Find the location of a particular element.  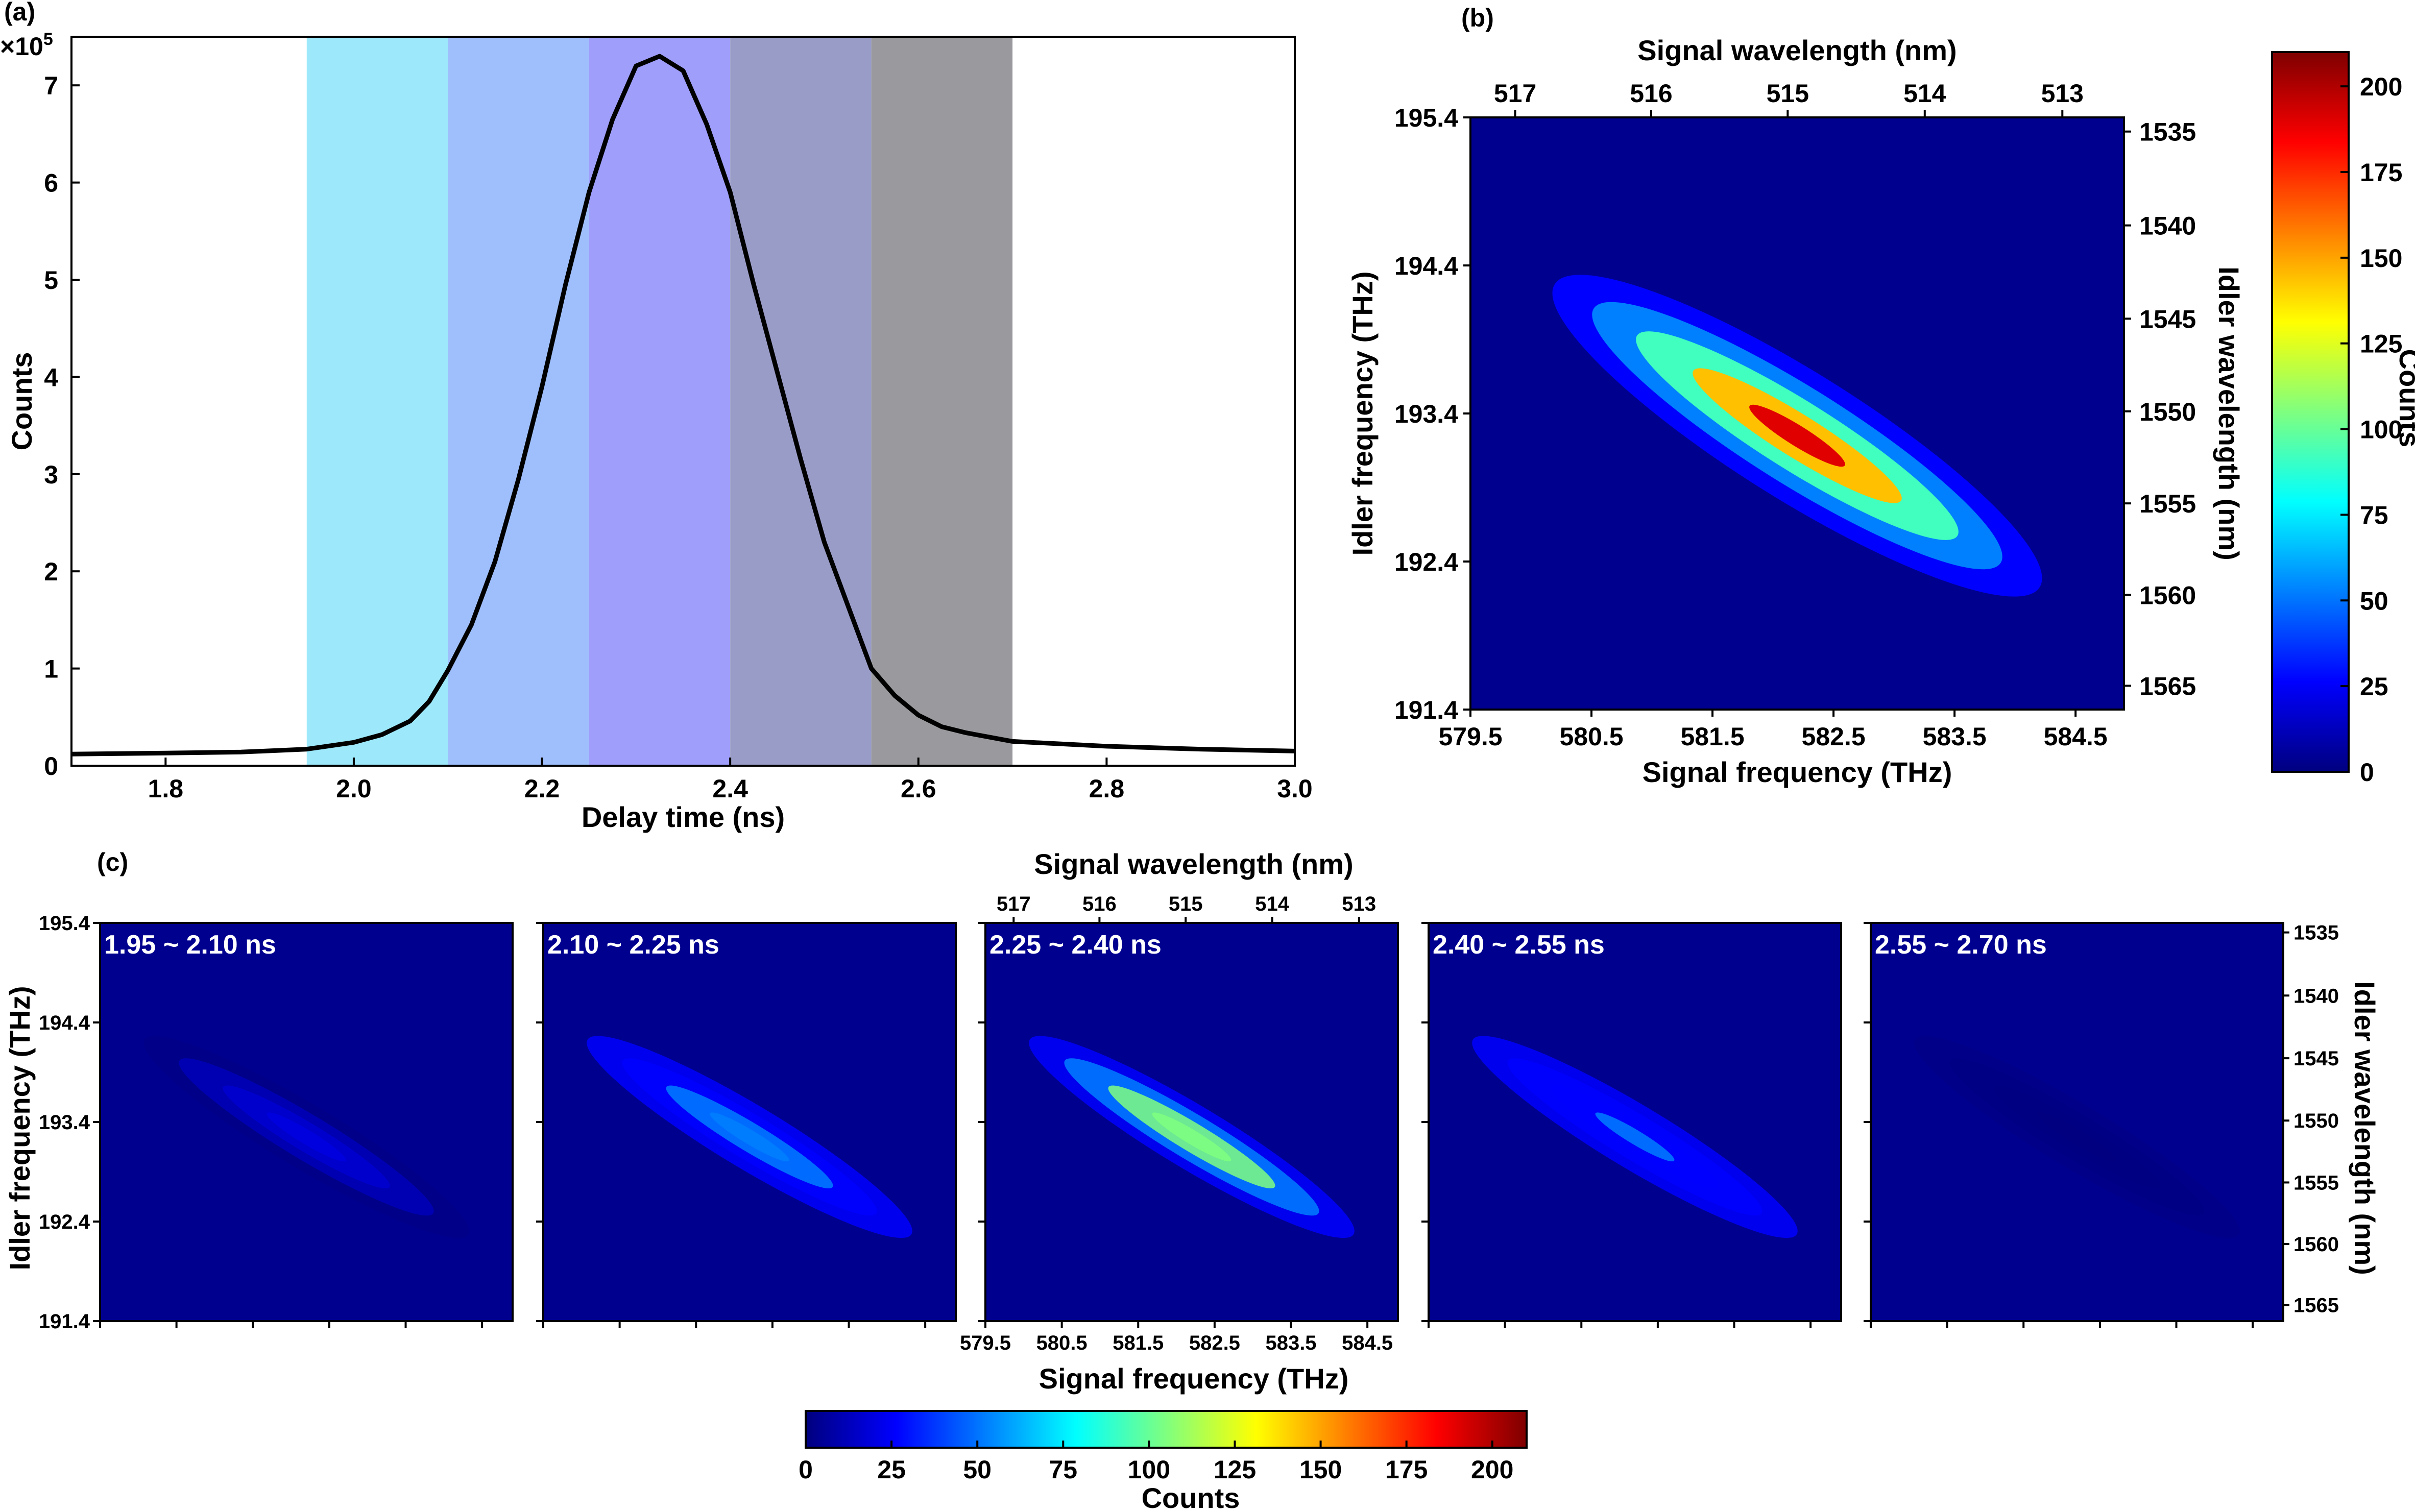

b-ytick-label: 195.4 is located at coordinates (1426, 118).